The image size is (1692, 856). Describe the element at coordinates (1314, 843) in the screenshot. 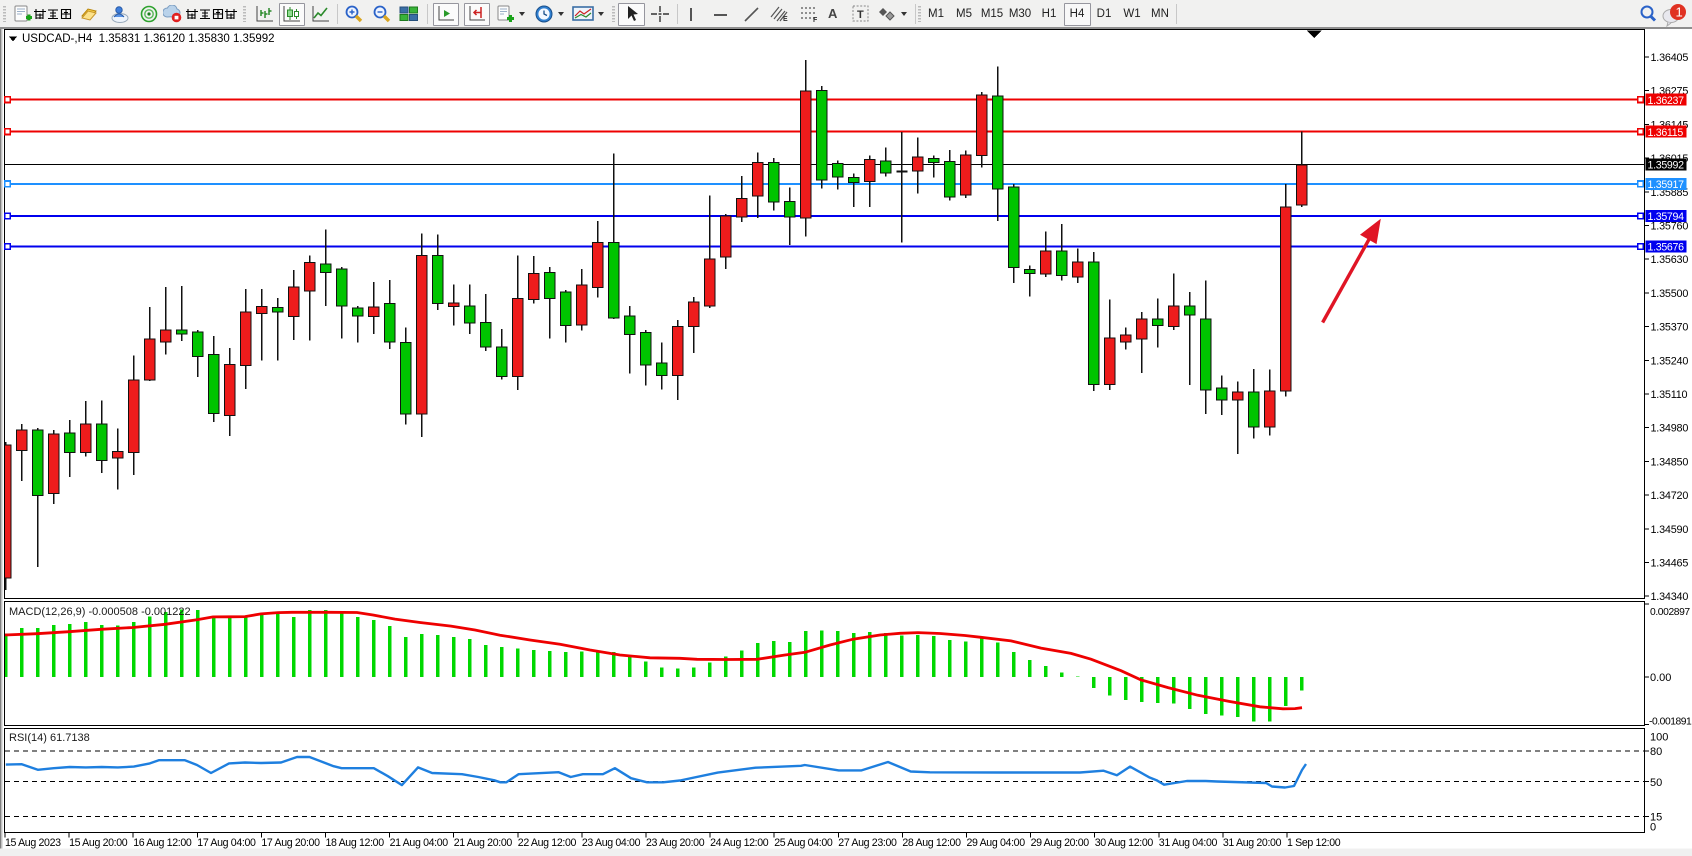

I see `svg-text: 1 Sep 12:00` at that location.